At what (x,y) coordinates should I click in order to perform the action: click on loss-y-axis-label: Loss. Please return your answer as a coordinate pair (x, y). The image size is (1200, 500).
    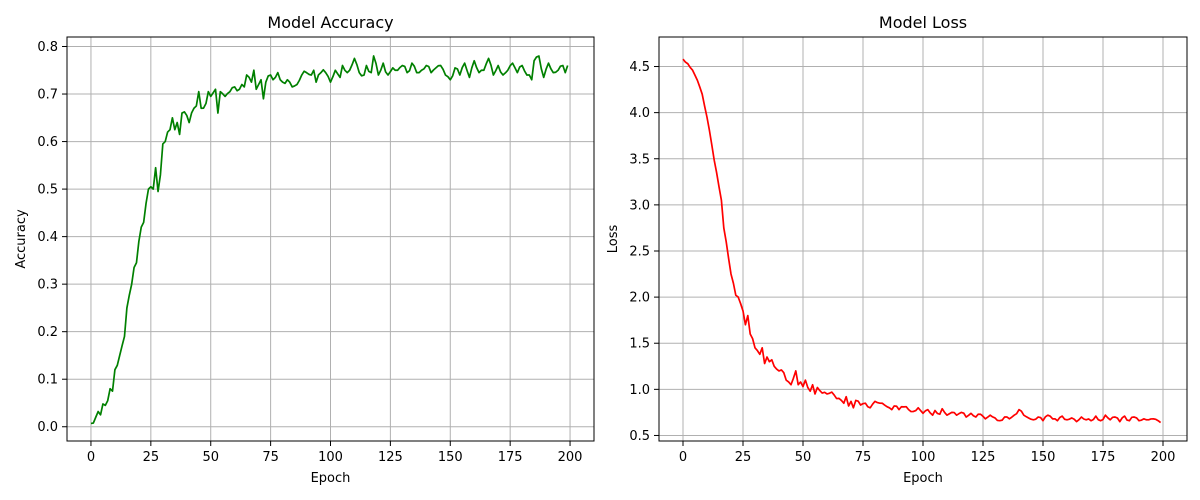
    Looking at the image, I should click on (613, 239).